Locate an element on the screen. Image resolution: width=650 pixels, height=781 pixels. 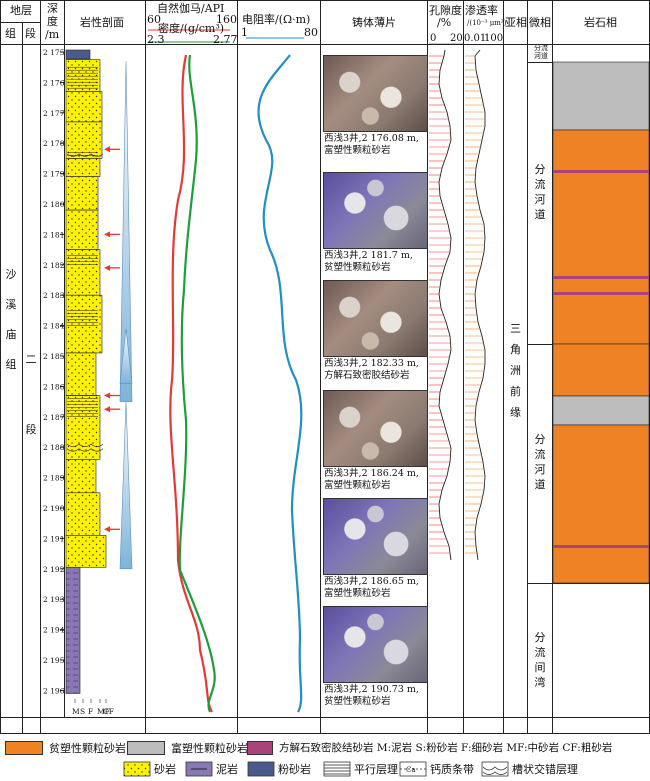
mudstone-icon is located at coordinates (199, 769).